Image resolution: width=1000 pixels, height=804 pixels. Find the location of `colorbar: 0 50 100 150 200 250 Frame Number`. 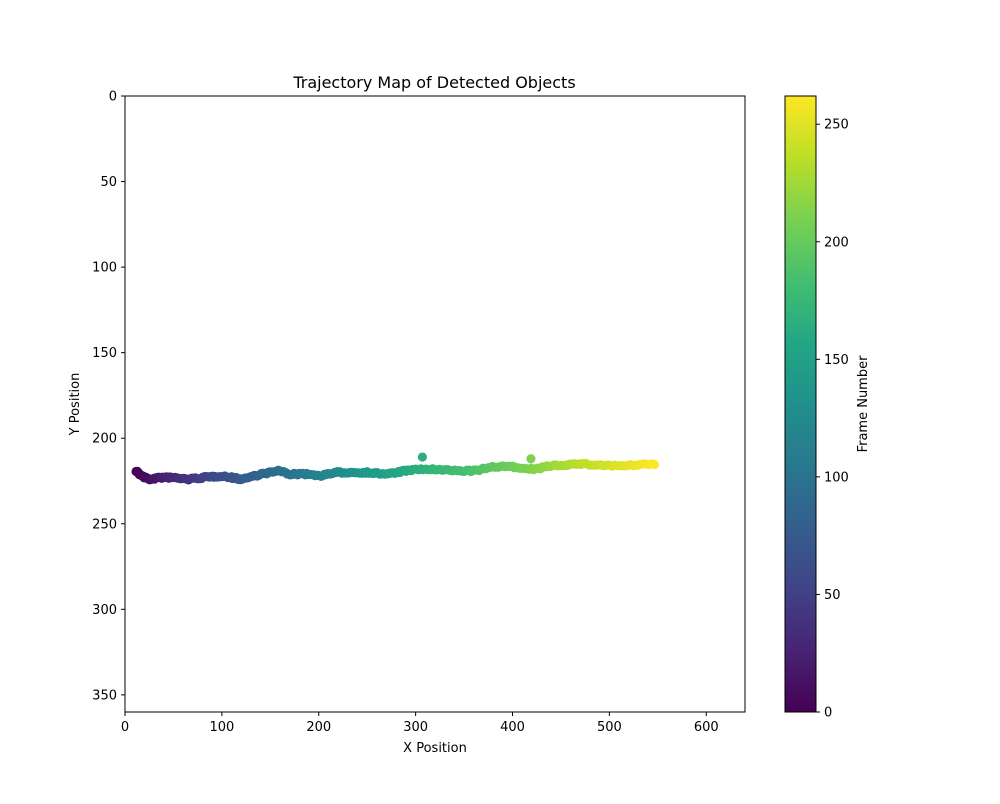

colorbar: 0 50 100 150 200 250 Frame Number is located at coordinates (827, 408).